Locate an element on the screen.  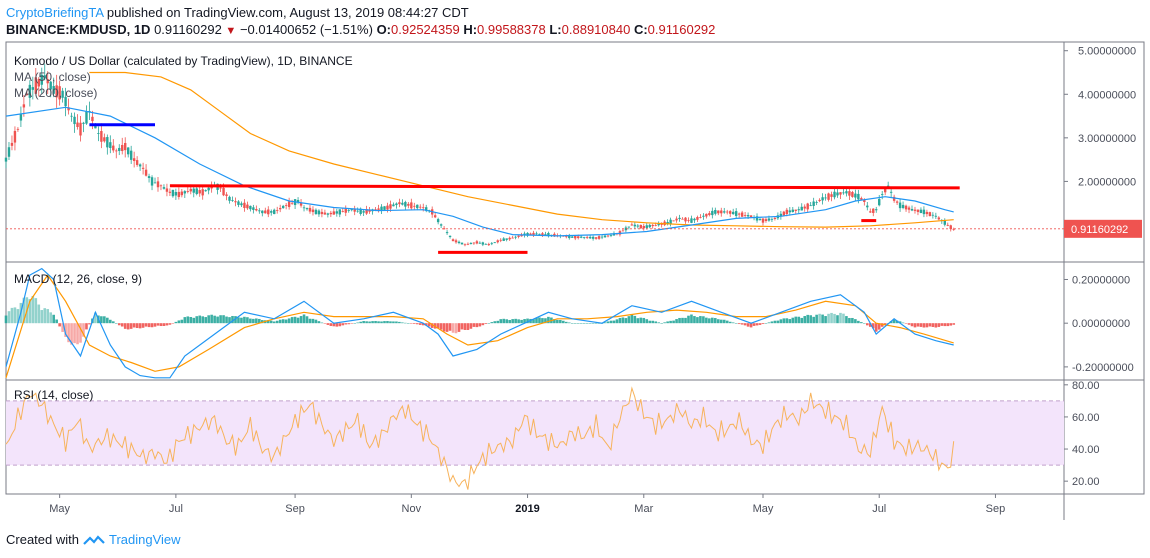
price-axis-tick-label: 4.00000000 is located at coordinates (1107, 95).